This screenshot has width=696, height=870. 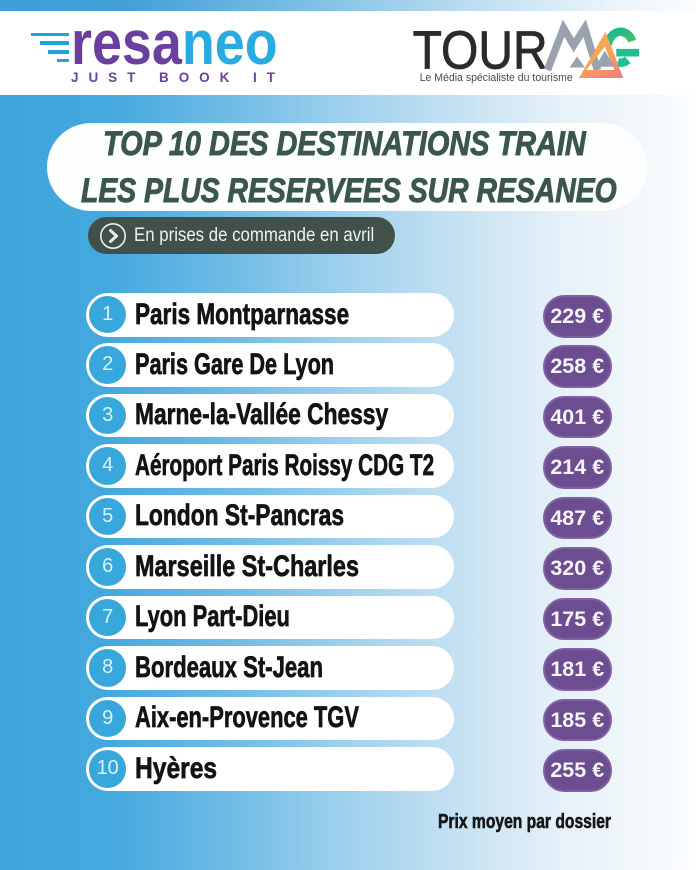 I want to click on svg-text:Le Média spécialiste du touris: Le Média spécialiste du tourisme, so click(x=496, y=78).